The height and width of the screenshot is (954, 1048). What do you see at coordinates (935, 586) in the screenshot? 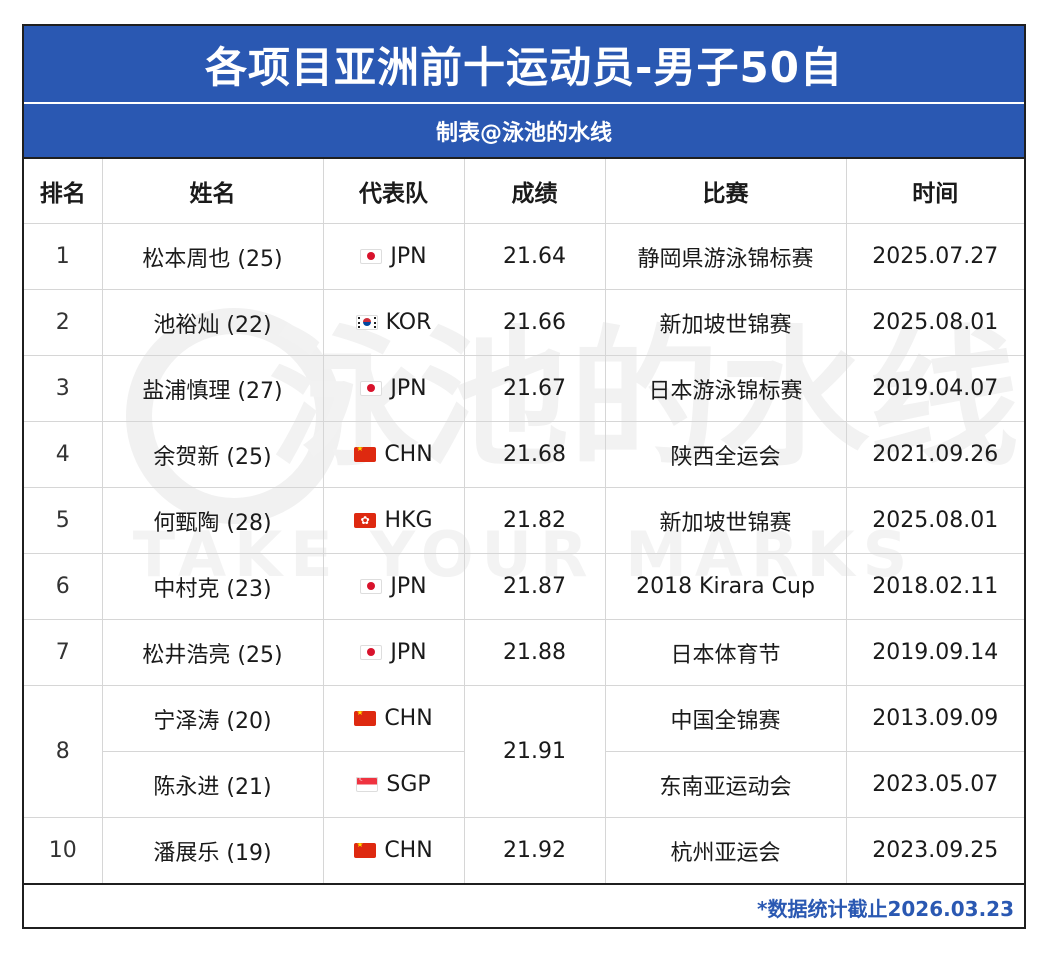
I see `date-cell: 2018.02.11` at bounding box center [935, 586].